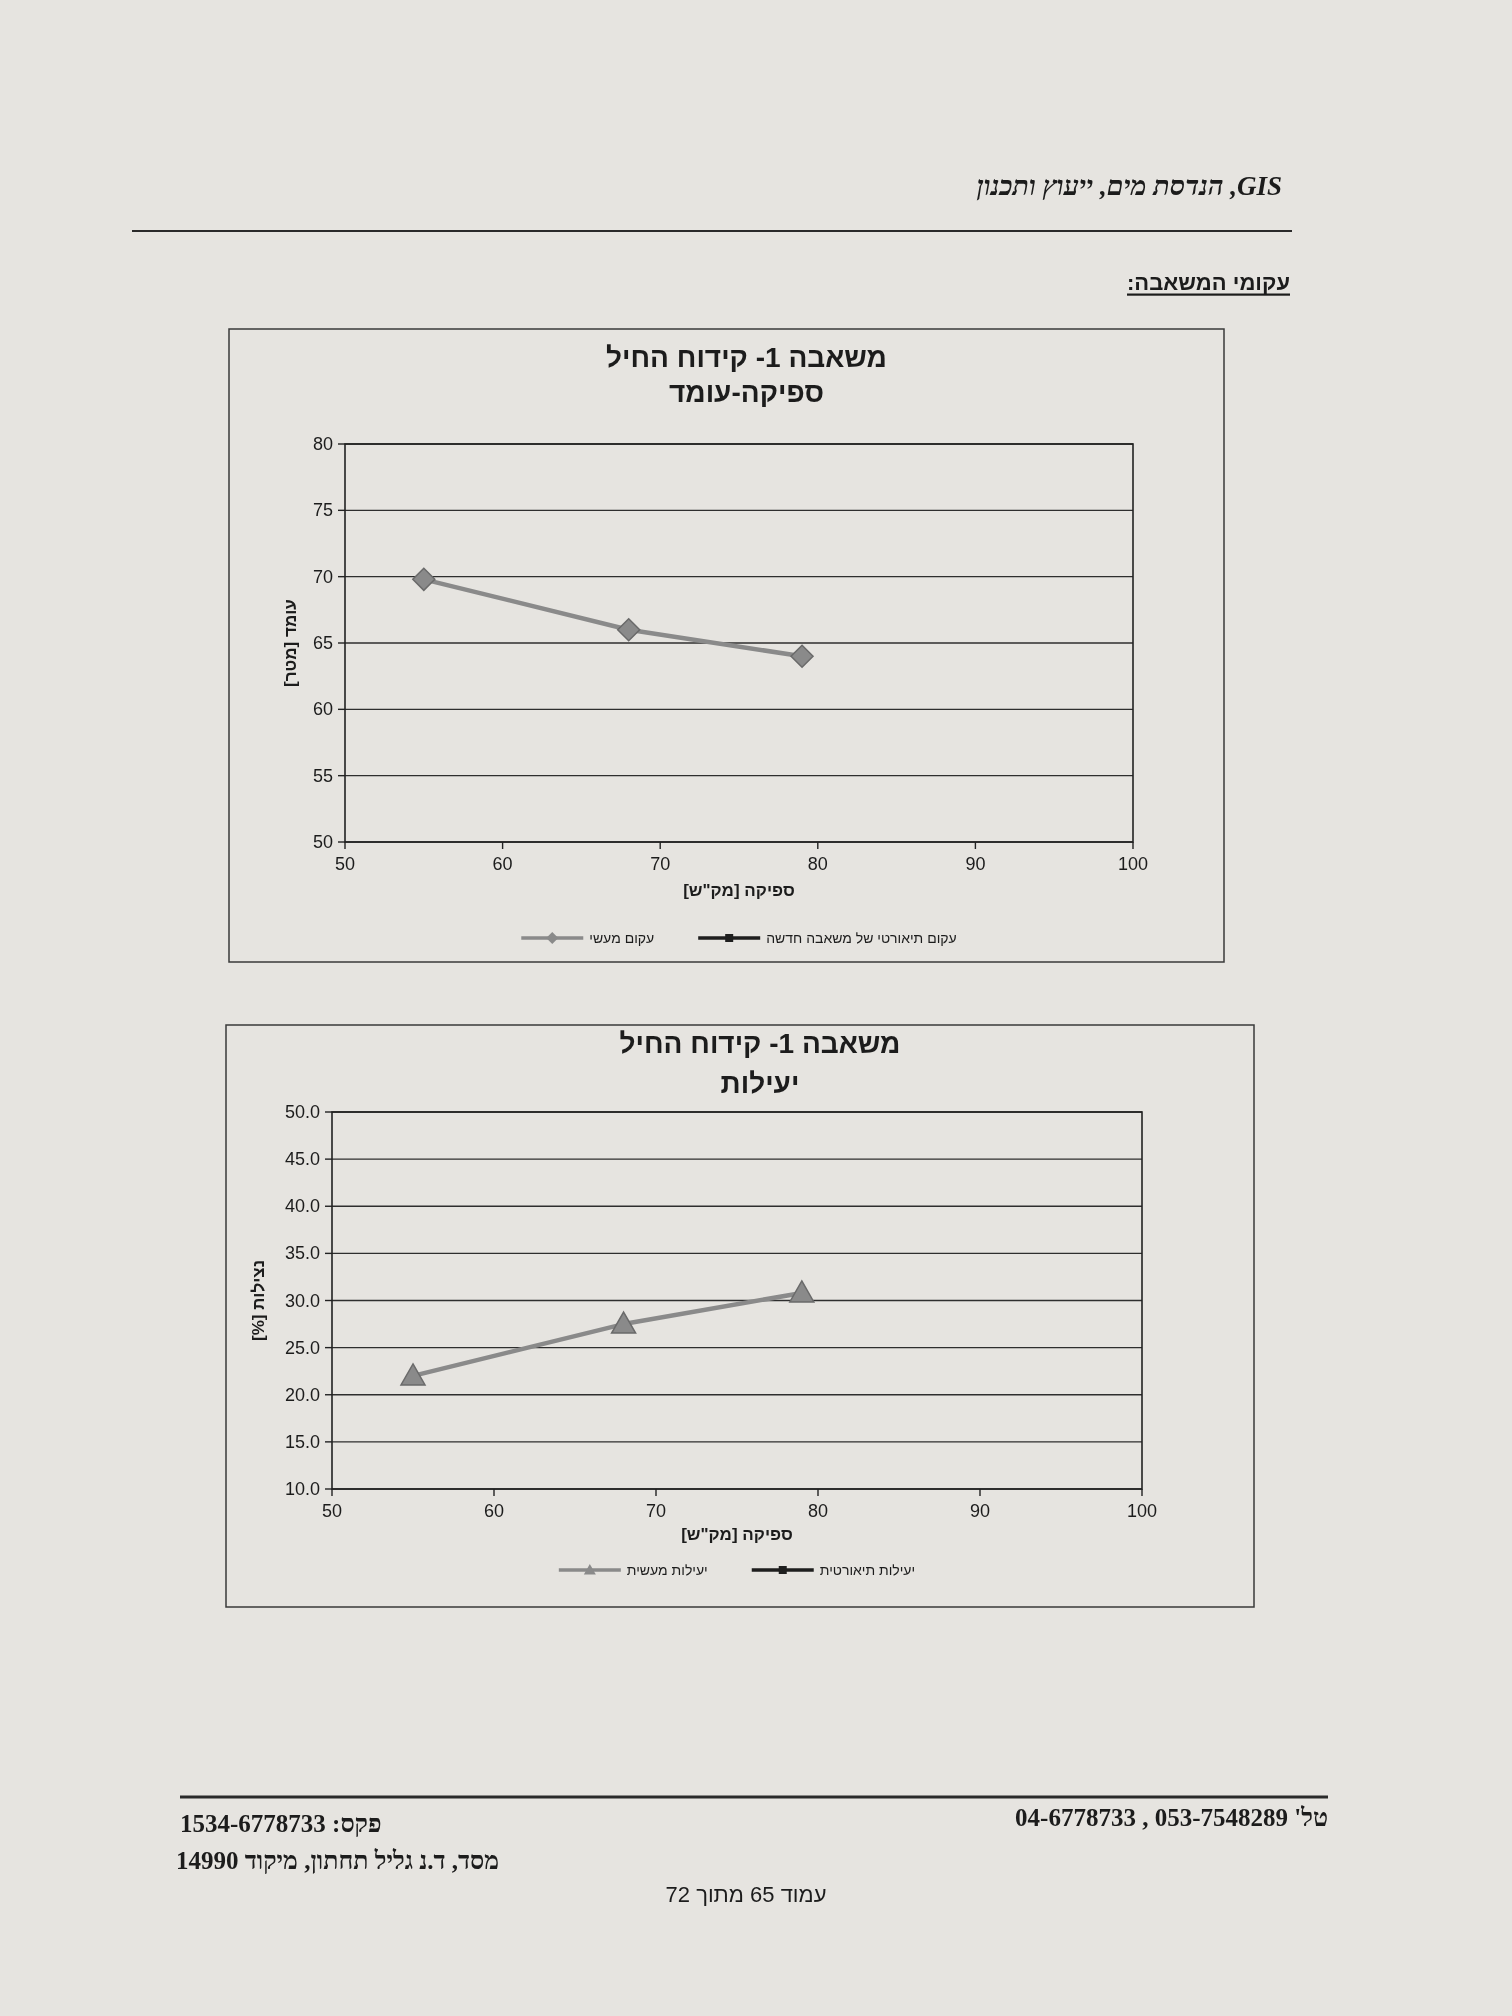 Image resolution: width=1512 pixels, height=2016 pixels. What do you see at coordinates (302, 1347) in the screenshot?
I see `y-tick-label: 25.0` at bounding box center [302, 1347].